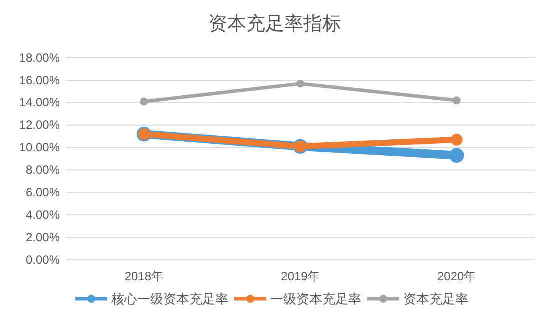 The image size is (550, 315). I want to click on y-tick-label: 4.00%, so click(43, 215).